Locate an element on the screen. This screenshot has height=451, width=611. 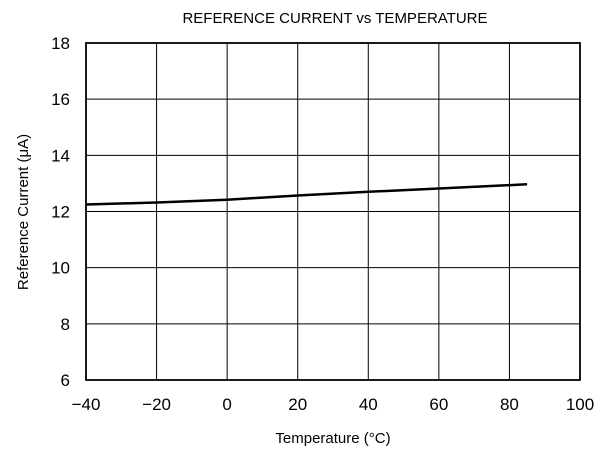
chart-title: REFERENCE CURRENT vs TEMPERATURE is located at coordinates (334, 18).